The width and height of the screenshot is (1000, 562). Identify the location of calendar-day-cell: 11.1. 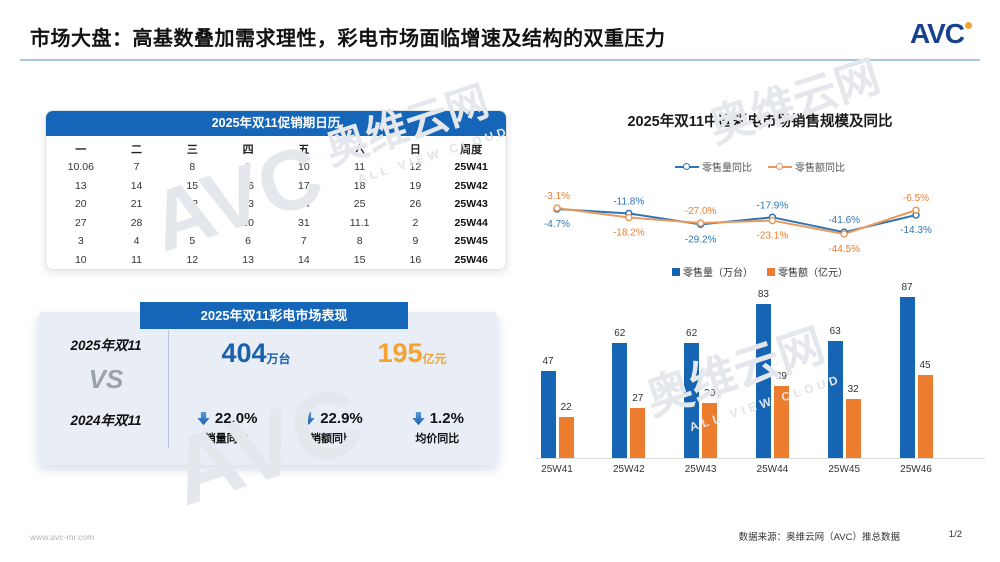
(359, 222).